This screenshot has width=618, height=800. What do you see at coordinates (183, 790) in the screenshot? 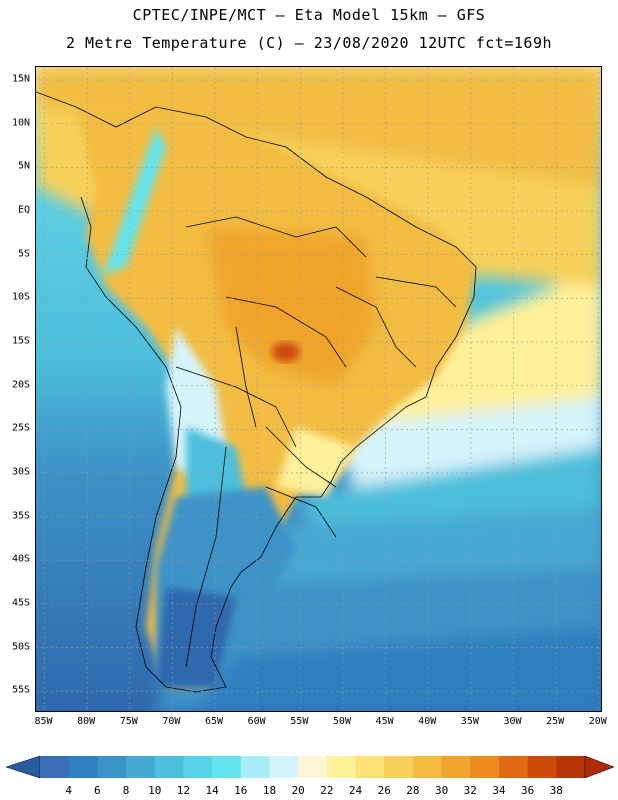
I see `colorbar-label: 12` at bounding box center [183, 790].